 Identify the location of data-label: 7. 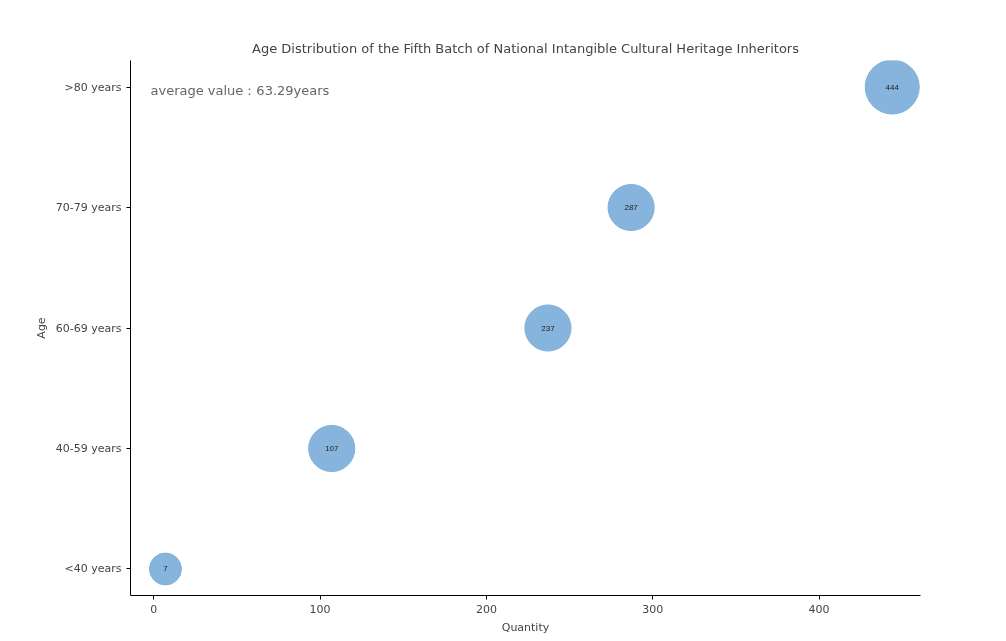
(166, 569).